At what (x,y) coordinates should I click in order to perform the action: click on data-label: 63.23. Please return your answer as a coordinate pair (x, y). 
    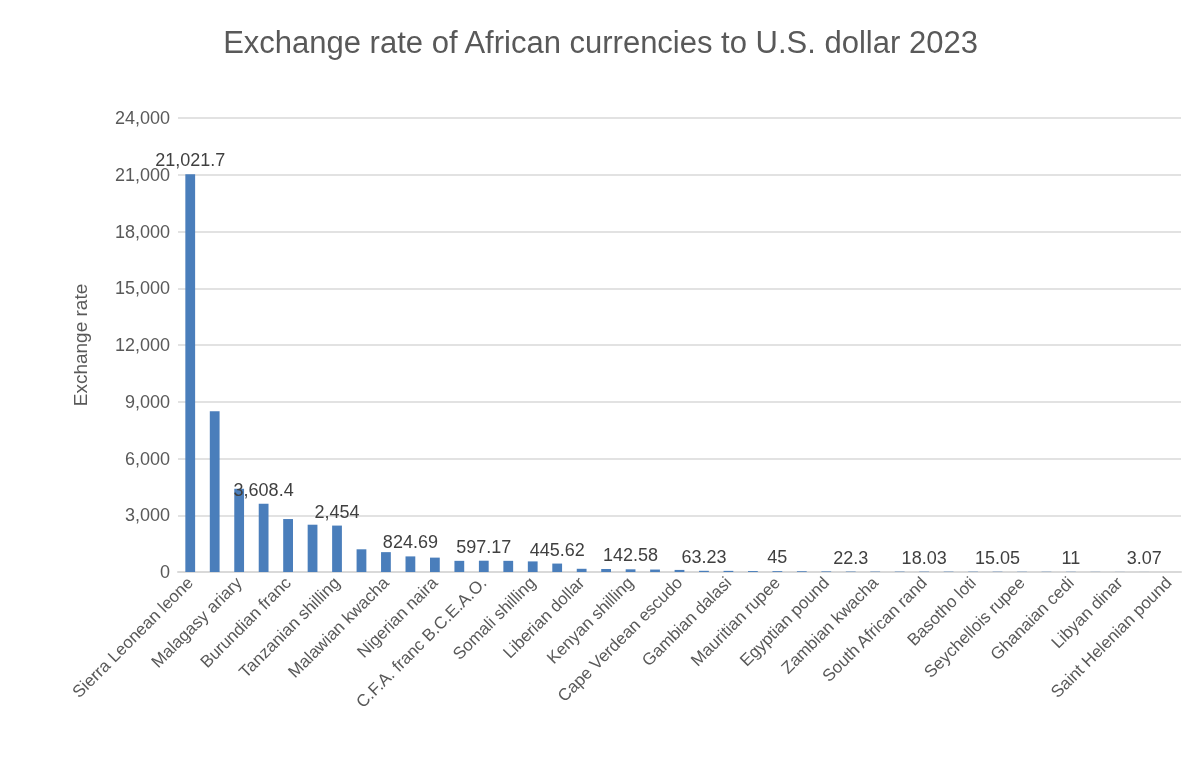
    Looking at the image, I should click on (704, 556).